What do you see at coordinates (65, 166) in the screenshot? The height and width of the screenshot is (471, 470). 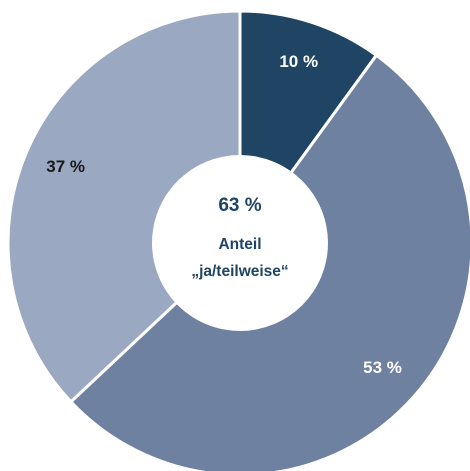 I see `slice-data-label-2: 37 %` at bounding box center [65, 166].